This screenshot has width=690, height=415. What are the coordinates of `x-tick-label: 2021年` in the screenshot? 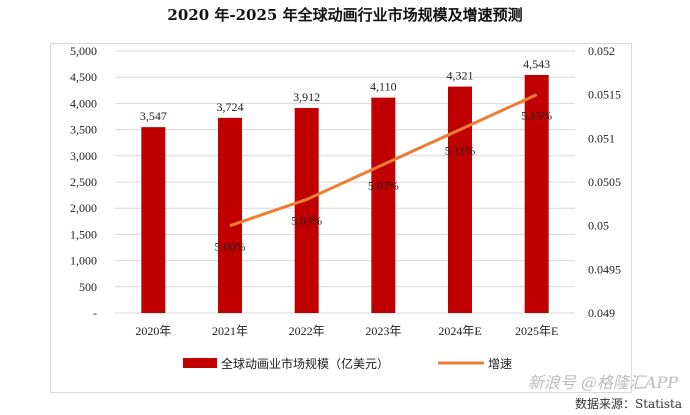 It's located at (230, 331).